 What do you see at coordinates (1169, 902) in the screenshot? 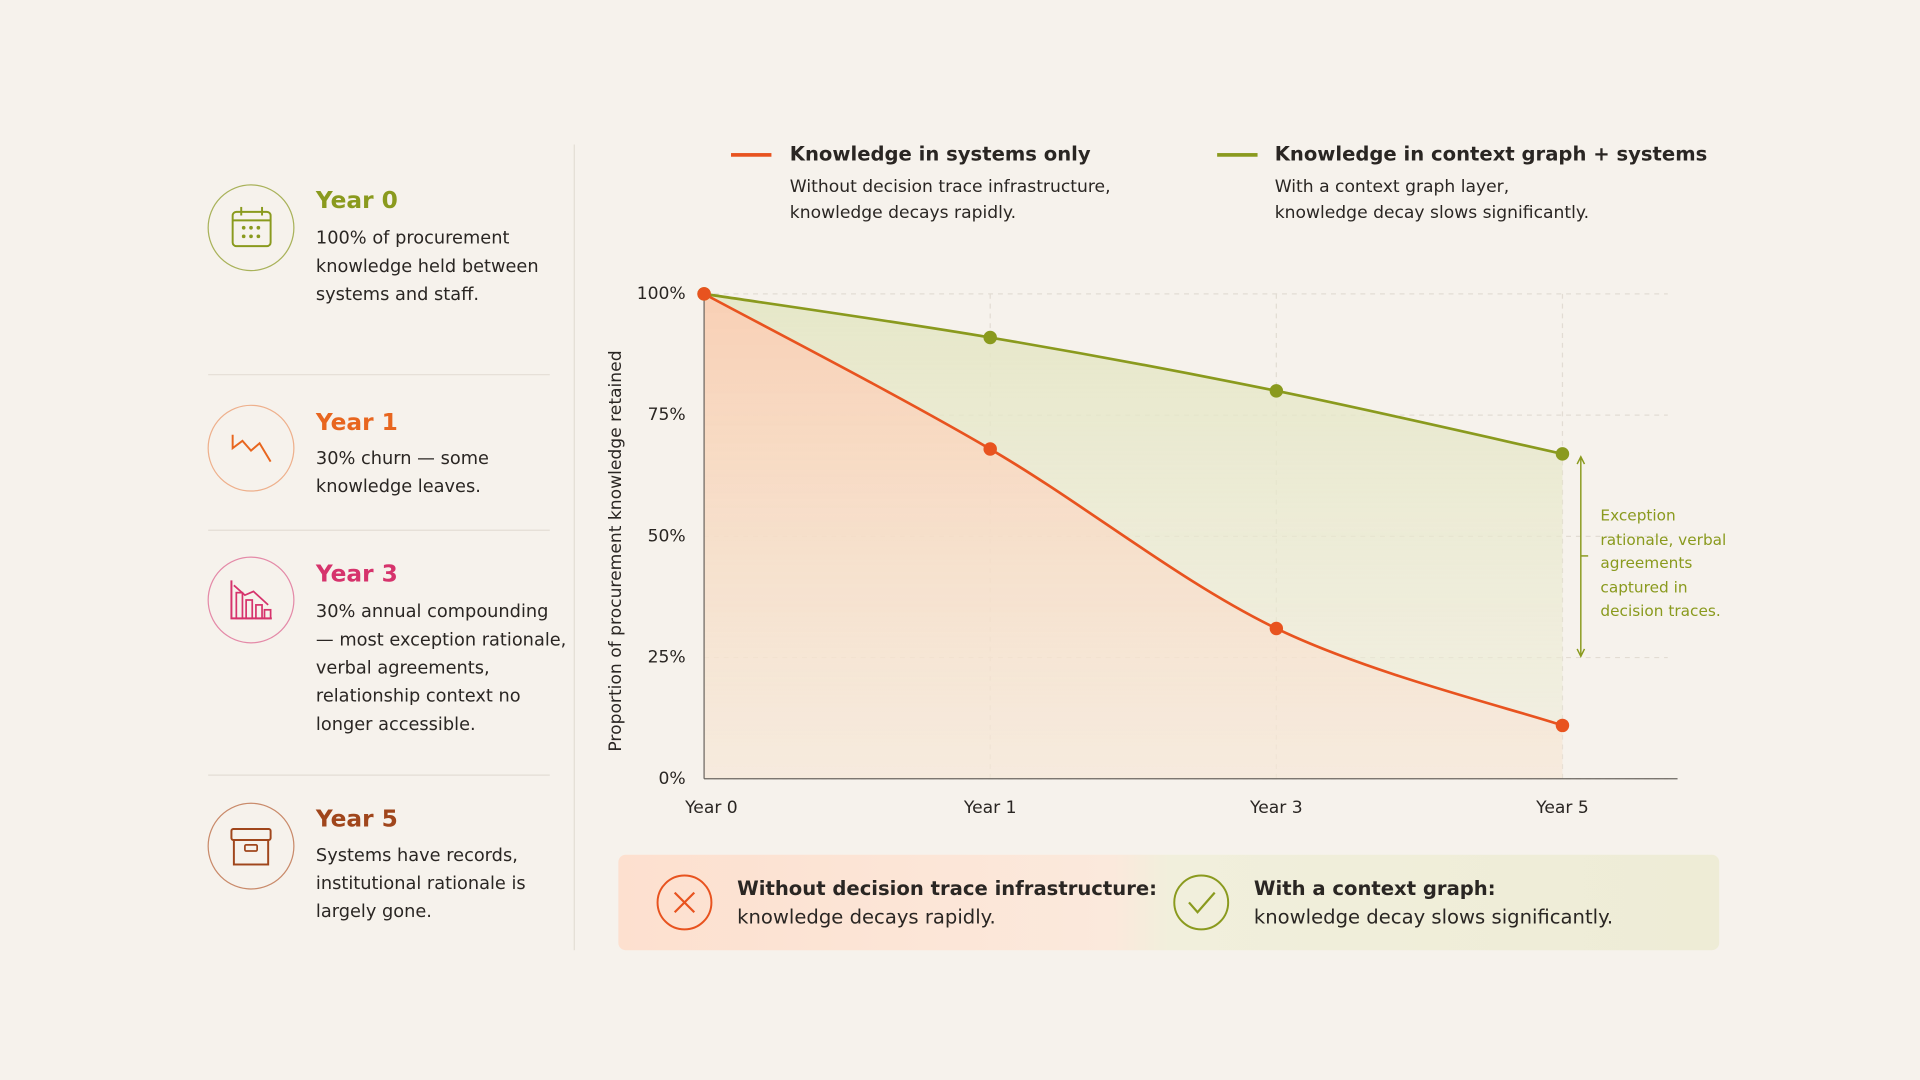
I see `summary-banner` at bounding box center [1169, 902].